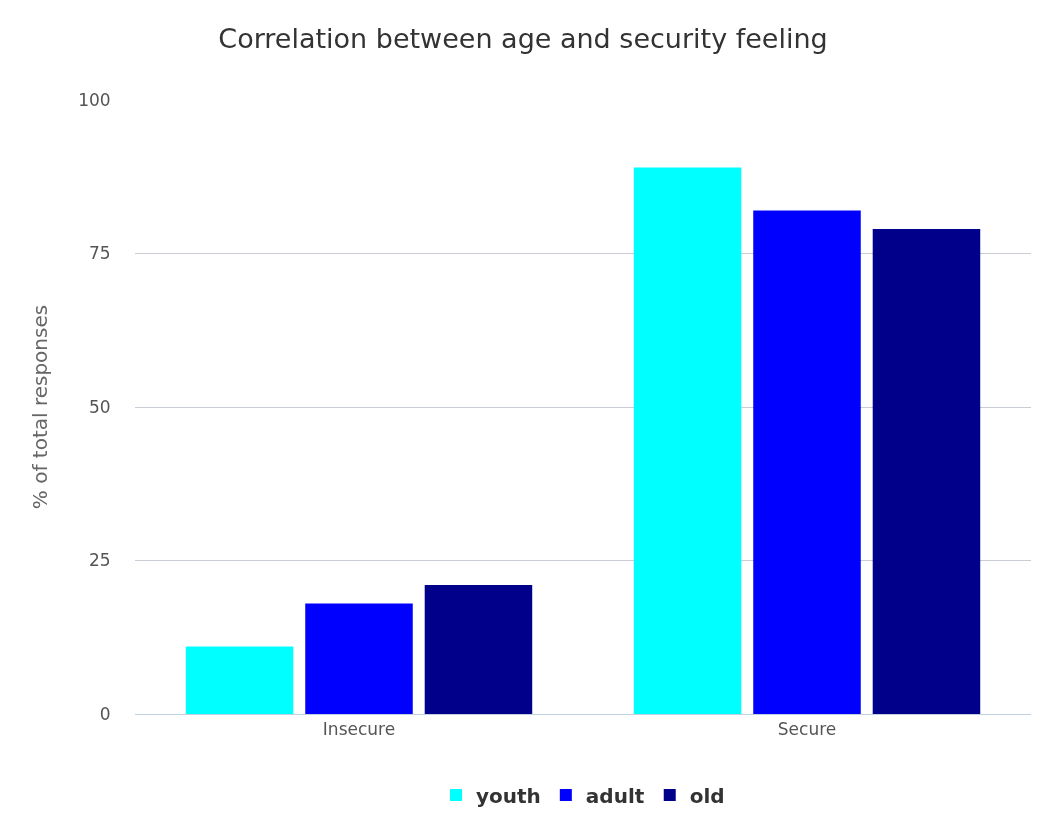  What do you see at coordinates (94, 99) in the screenshot?
I see `y-tick-label: 100` at bounding box center [94, 99].